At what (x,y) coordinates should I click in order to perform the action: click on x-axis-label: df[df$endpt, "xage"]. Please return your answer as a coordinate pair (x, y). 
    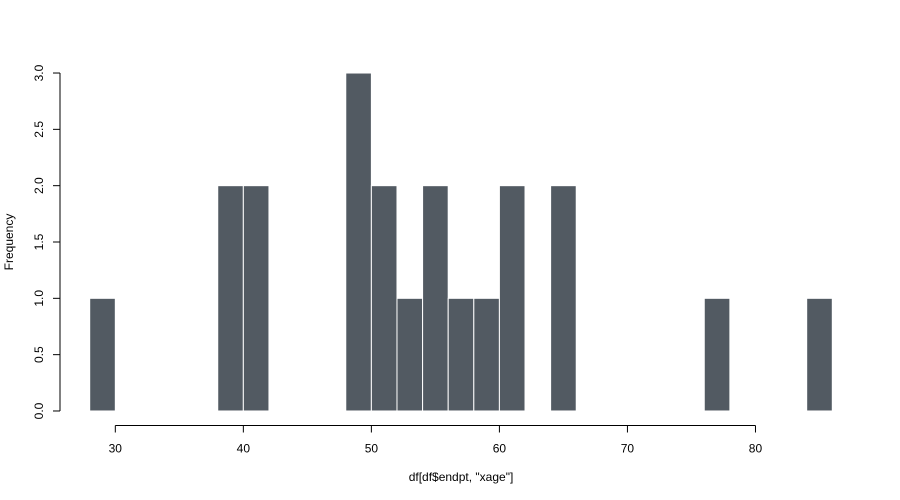
    Looking at the image, I should click on (461, 477).